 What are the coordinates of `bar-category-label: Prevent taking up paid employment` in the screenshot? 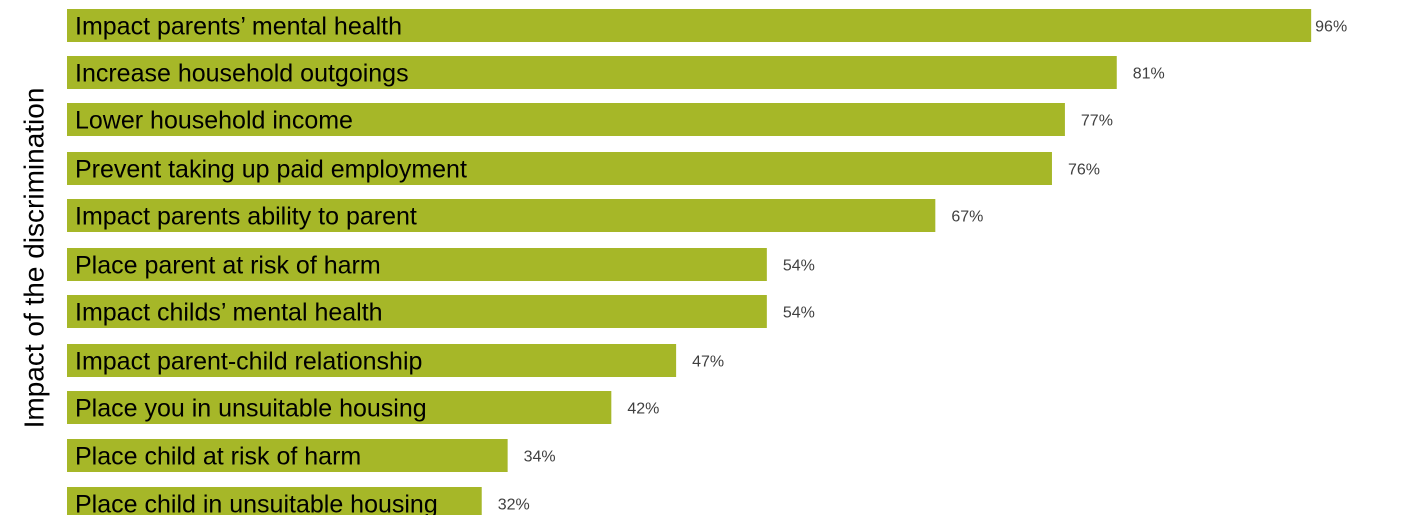 It's located at (271, 170).